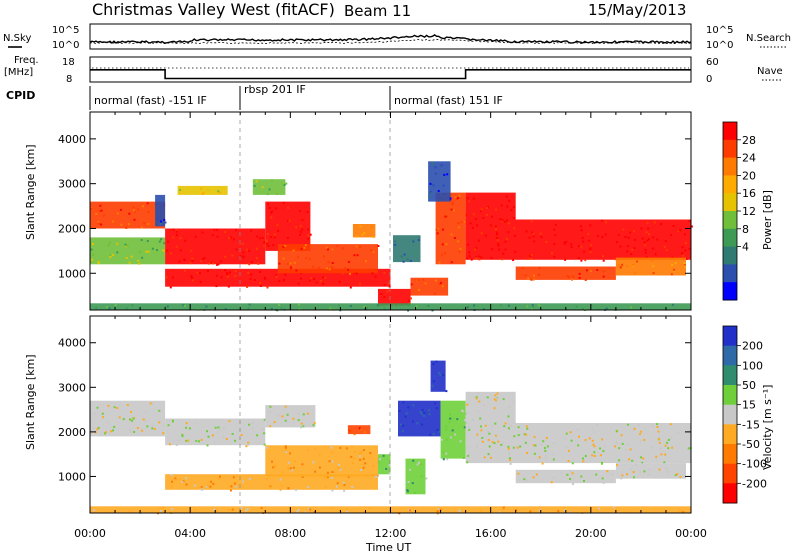  What do you see at coordinates (72, 343) in the screenshot?
I see `velocity-ytick-label-3: 4000` at bounding box center [72, 343].